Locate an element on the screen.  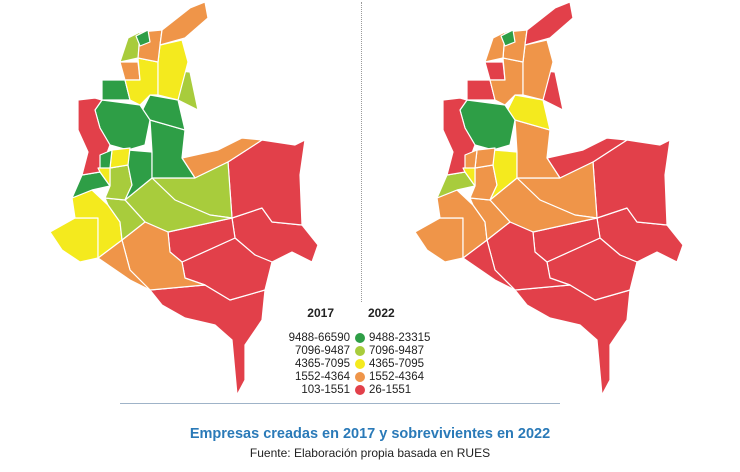
legend-row: 1552-4364 1552-4364 is located at coordinates (372, 378).